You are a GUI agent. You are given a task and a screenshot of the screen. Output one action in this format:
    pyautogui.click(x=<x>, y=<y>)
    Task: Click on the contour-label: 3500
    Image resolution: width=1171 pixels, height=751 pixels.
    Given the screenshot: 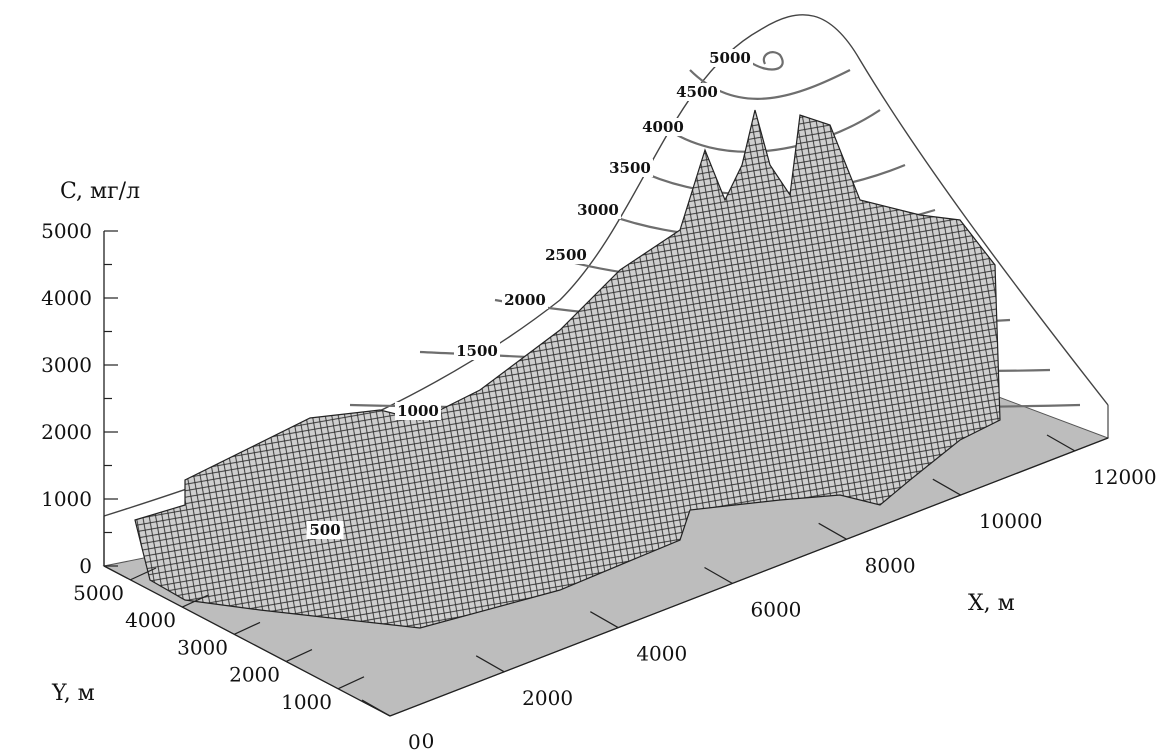 What is the action you would take?
    pyautogui.click(x=630, y=168)
    